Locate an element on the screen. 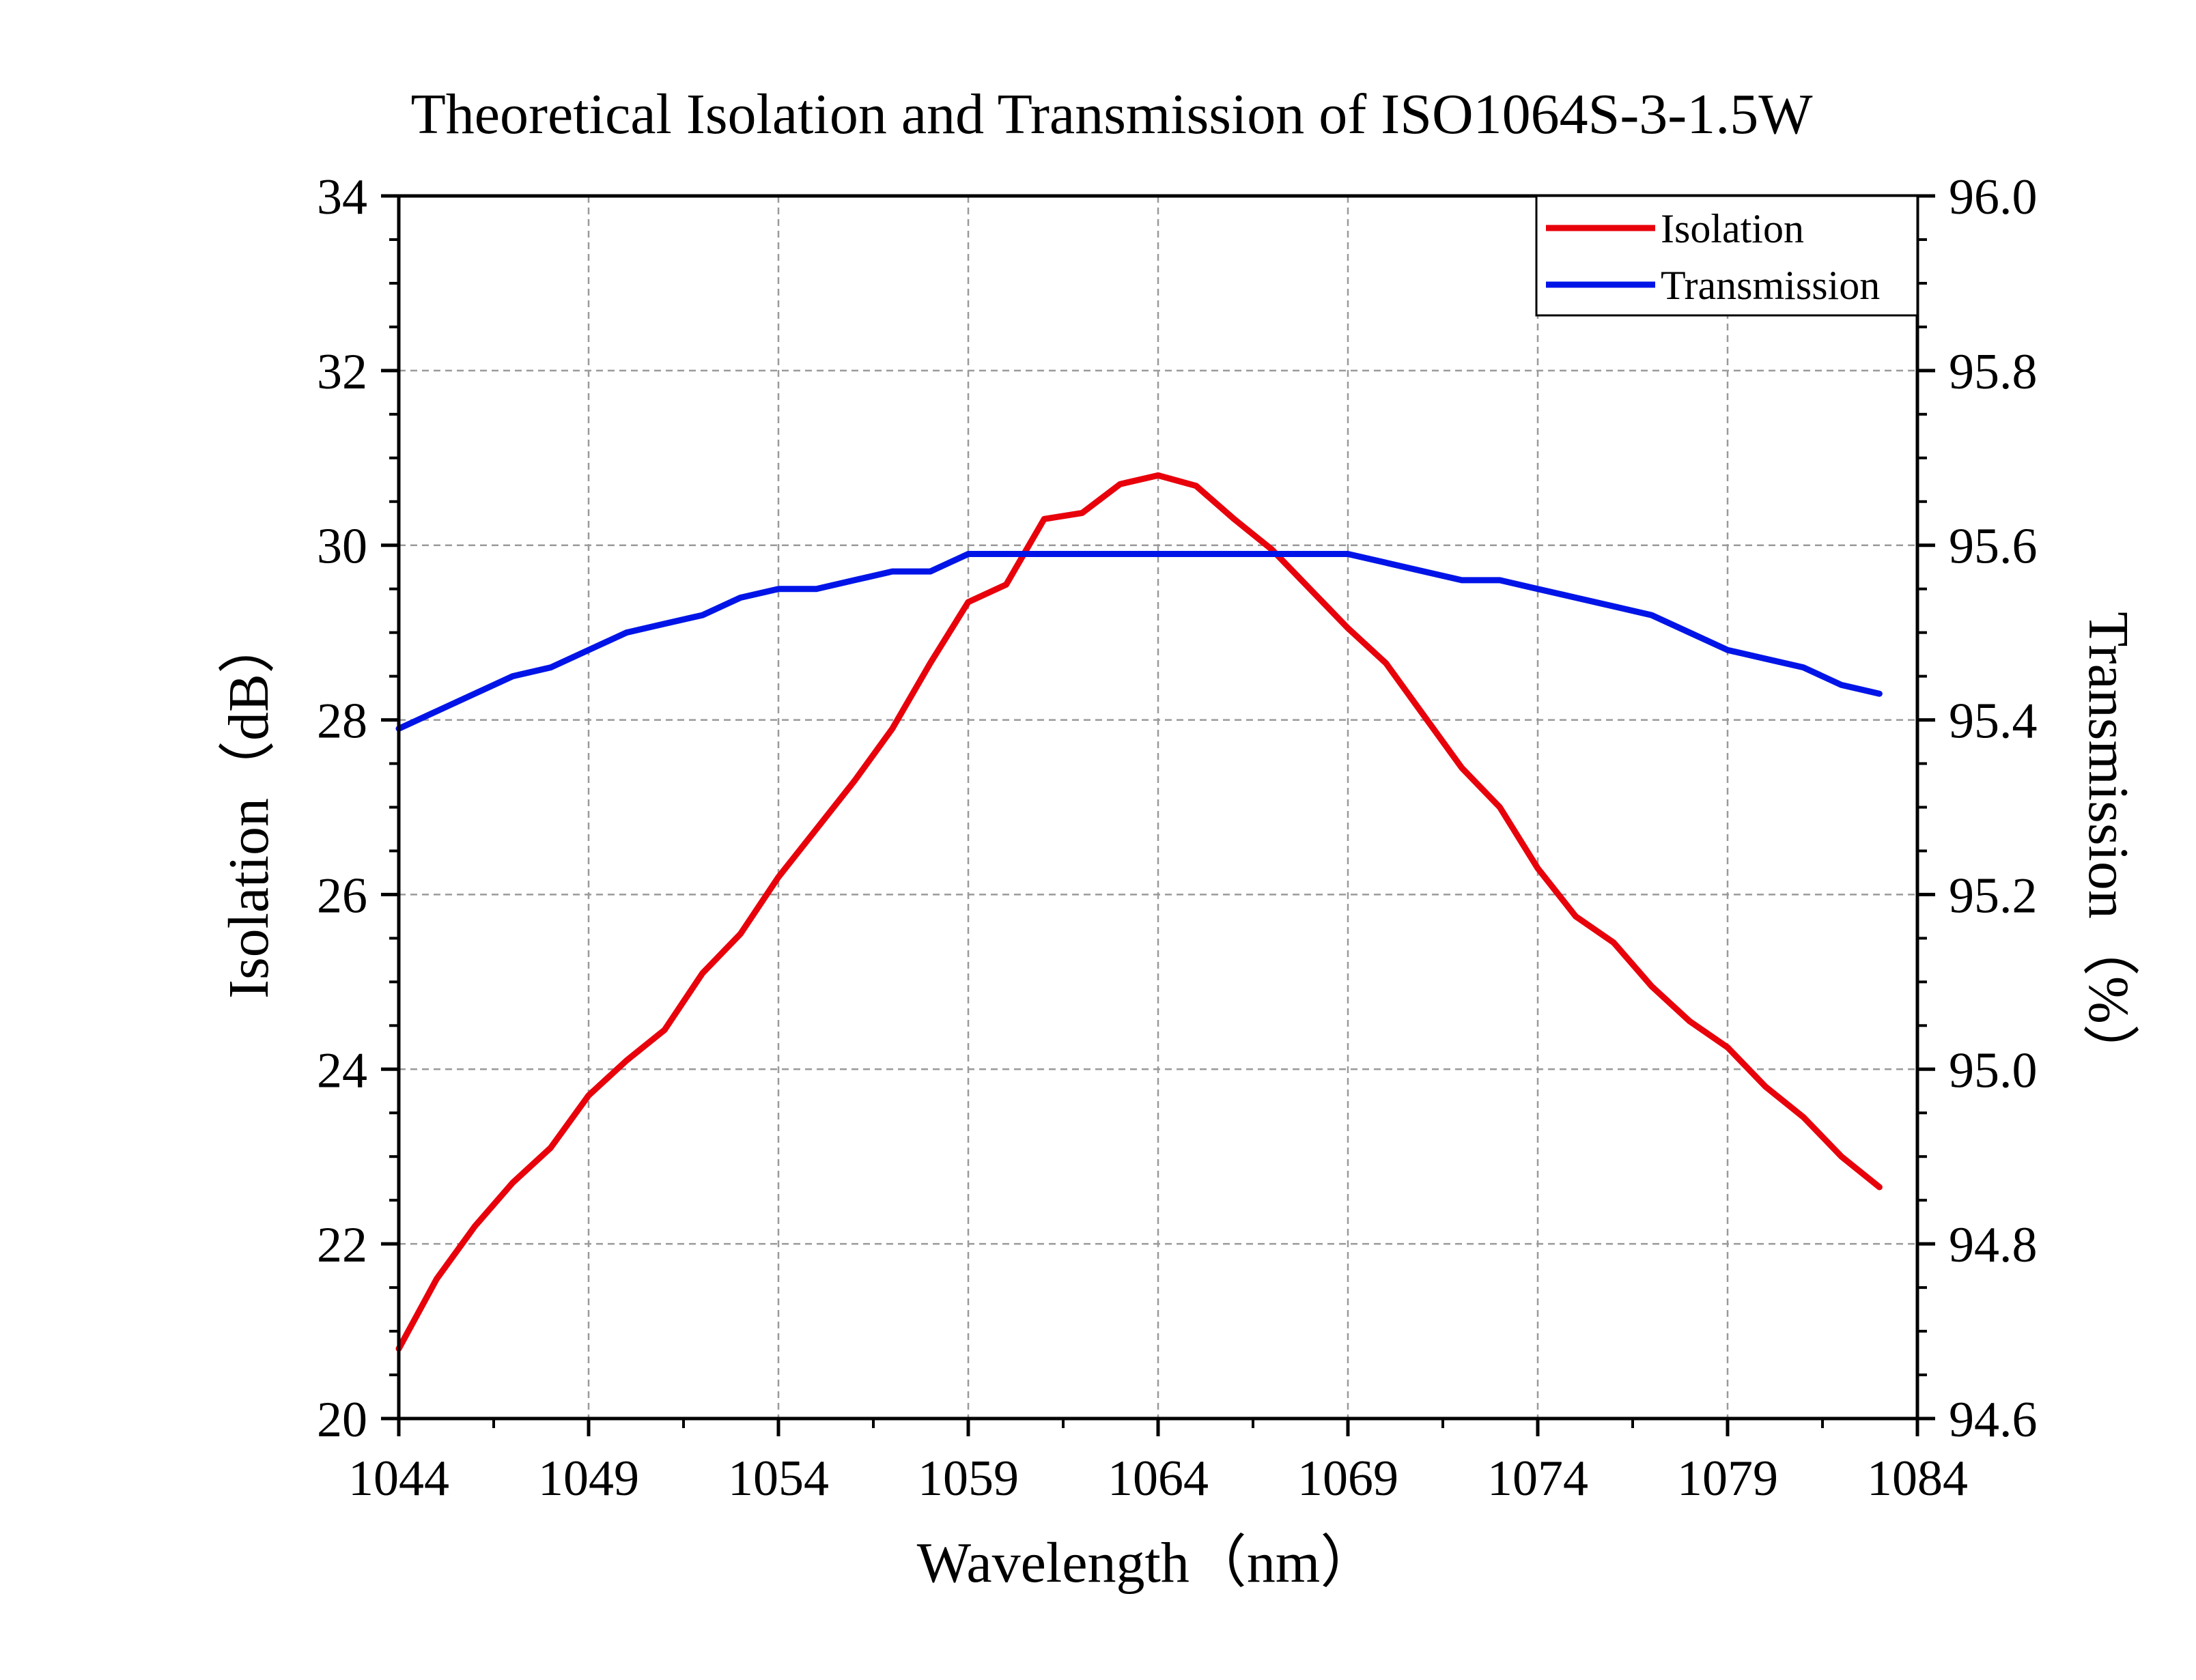  y-right-axis-title: Transmission（%） is located at coordinates (2109, 846).